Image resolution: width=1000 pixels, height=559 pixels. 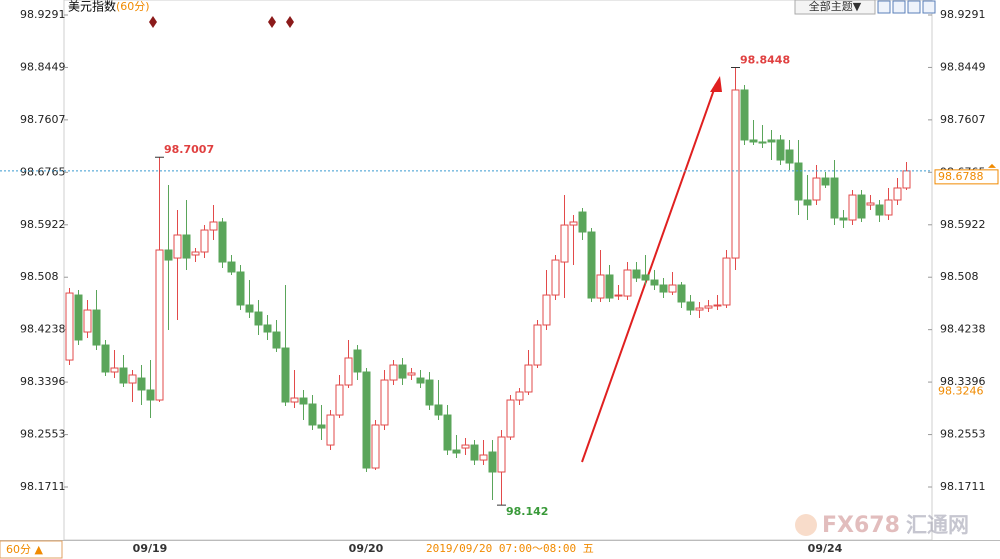 What do you see at coordinates (963, 119) in the screenshot?
I see `y2-tick-label: 98.7607` at bounding box center [963, 119].